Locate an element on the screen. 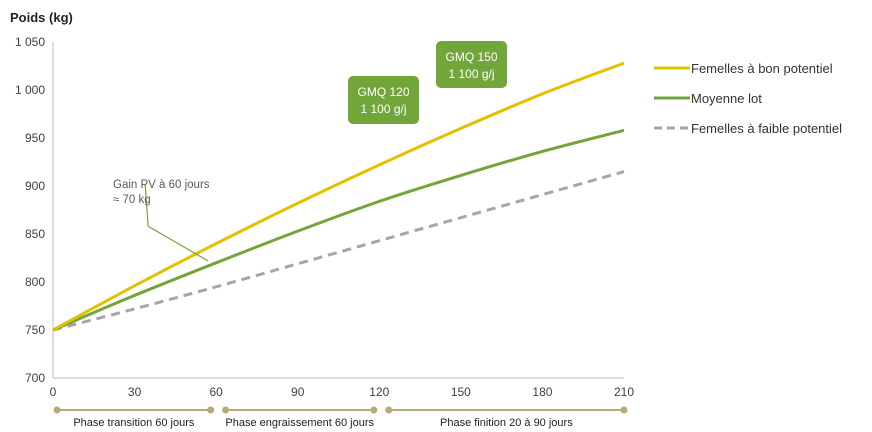  y-tick-label: 800 is located at coordinates (35, 282).